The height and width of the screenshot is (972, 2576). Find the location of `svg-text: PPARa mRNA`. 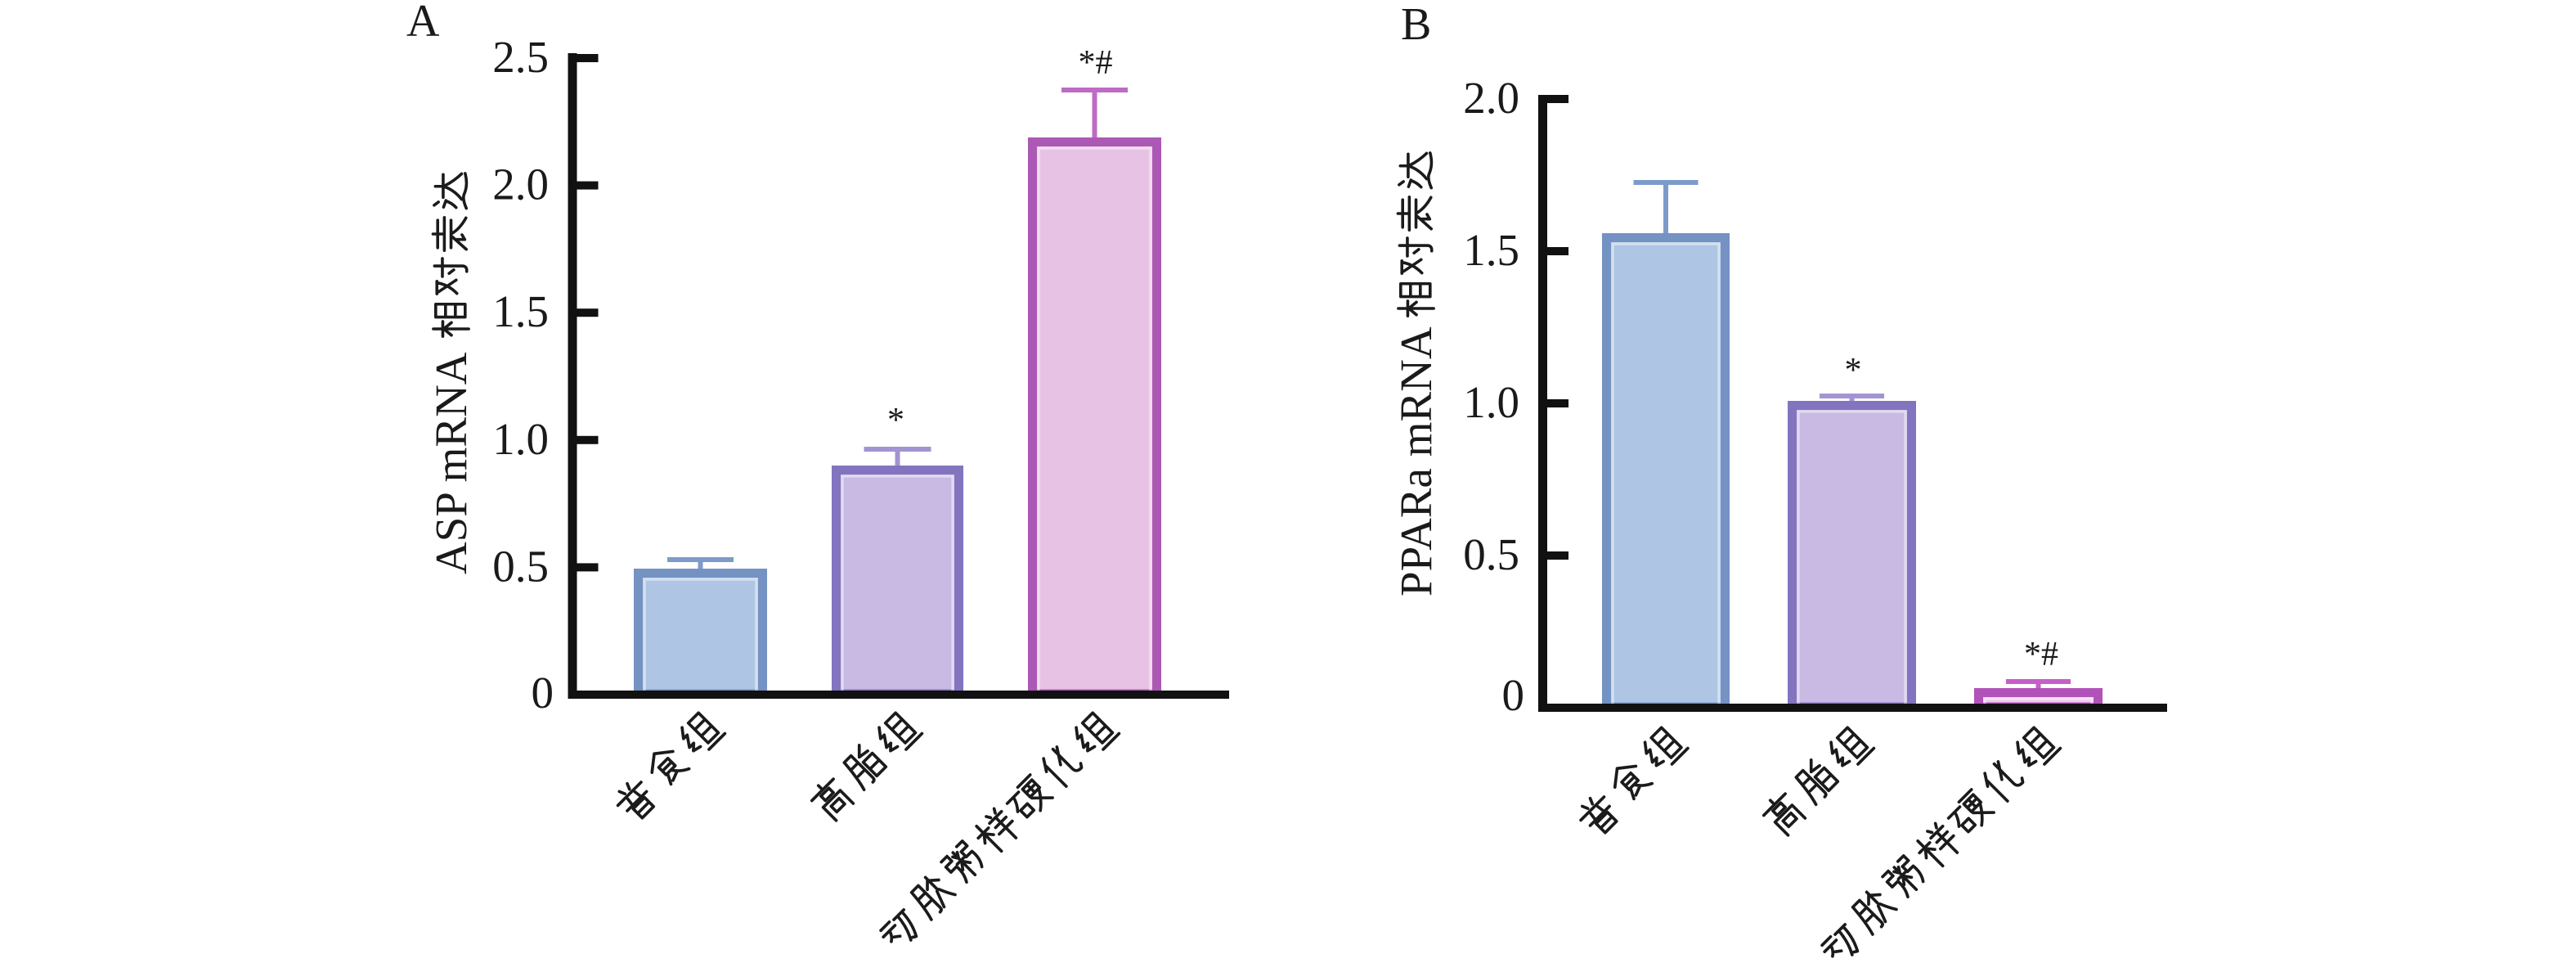

svg-text: PPARa mRNA is located at coordinates (1416, 461).